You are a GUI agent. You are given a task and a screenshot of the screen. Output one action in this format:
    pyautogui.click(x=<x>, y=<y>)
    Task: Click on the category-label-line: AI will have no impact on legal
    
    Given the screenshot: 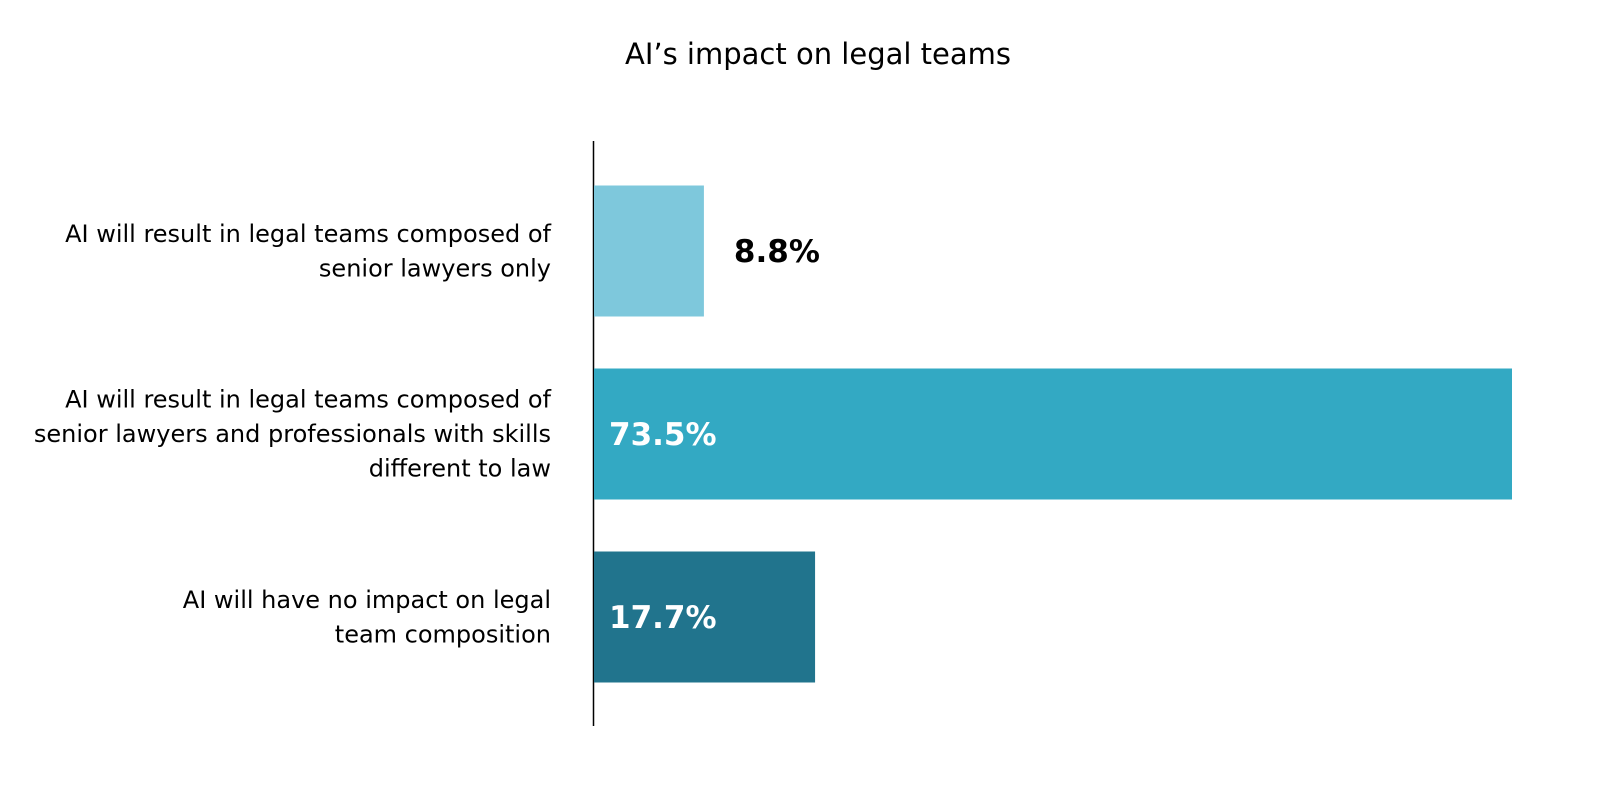 What is the action you would take?
    pyautogui.click(x=367, y=600)
    